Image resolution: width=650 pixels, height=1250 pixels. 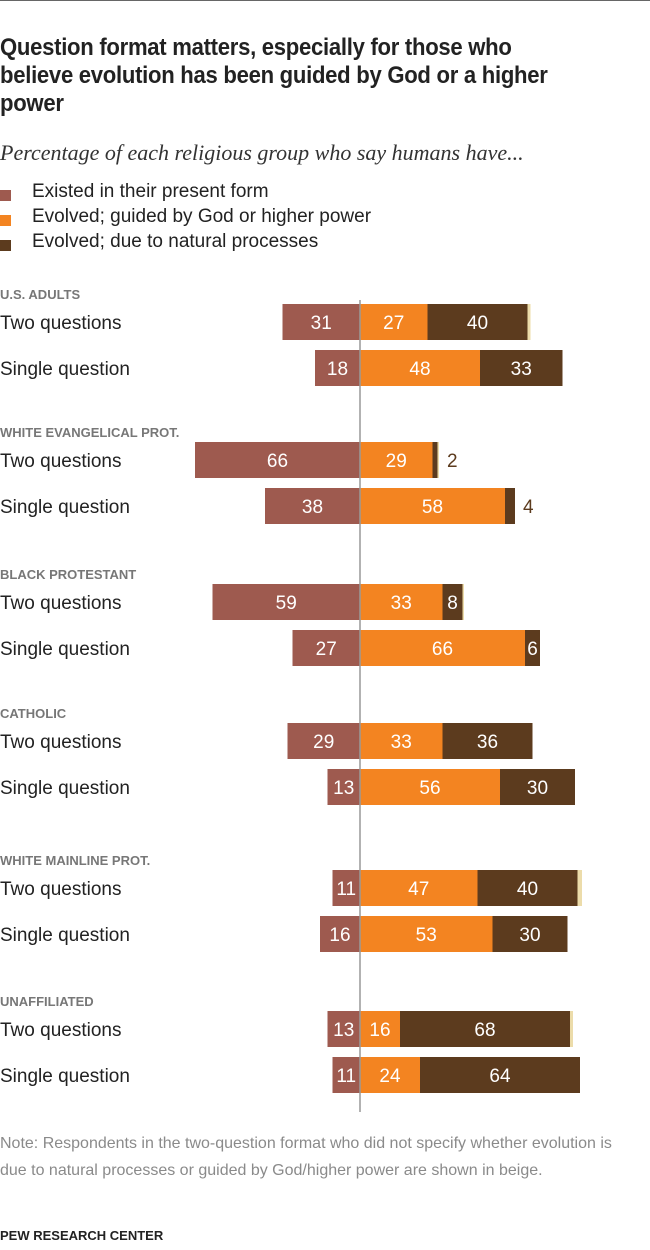 I want to click on source-label: PEW RESEARCH CENTER, so click(x=82, y=1235).